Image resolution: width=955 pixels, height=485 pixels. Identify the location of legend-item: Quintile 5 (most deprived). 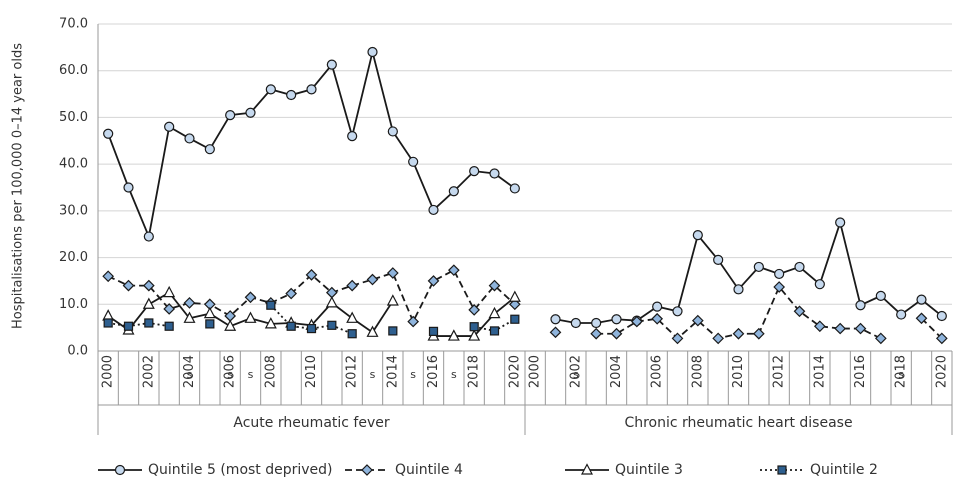
(215, 470).